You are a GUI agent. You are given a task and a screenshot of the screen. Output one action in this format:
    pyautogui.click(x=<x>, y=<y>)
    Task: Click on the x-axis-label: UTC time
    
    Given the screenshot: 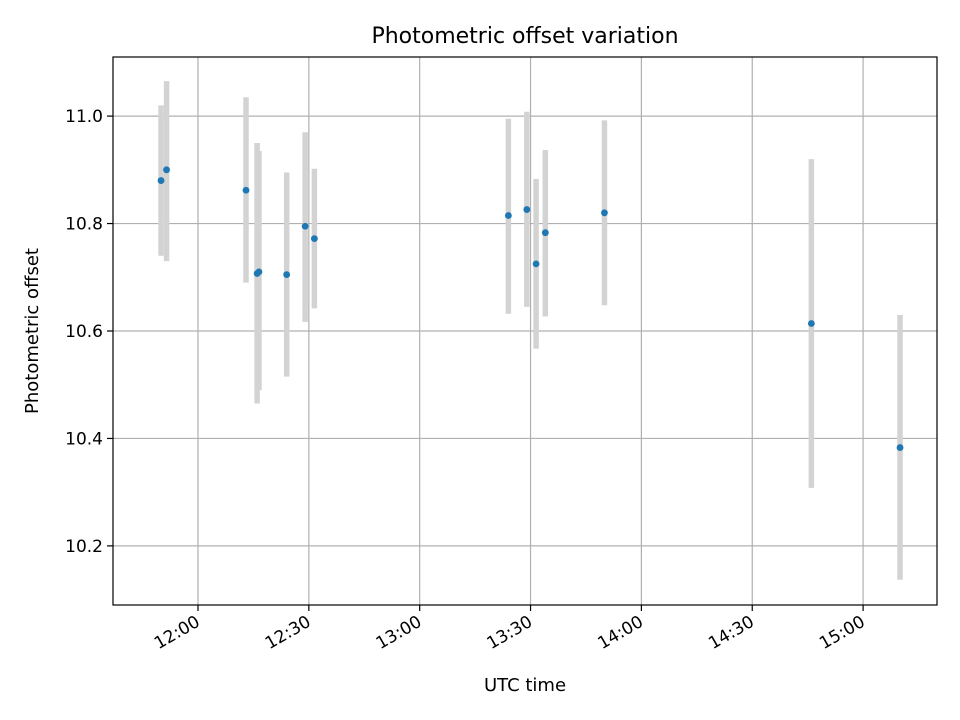 What is the action you would take?
    pyautogui.click(x=525, y=685)
    